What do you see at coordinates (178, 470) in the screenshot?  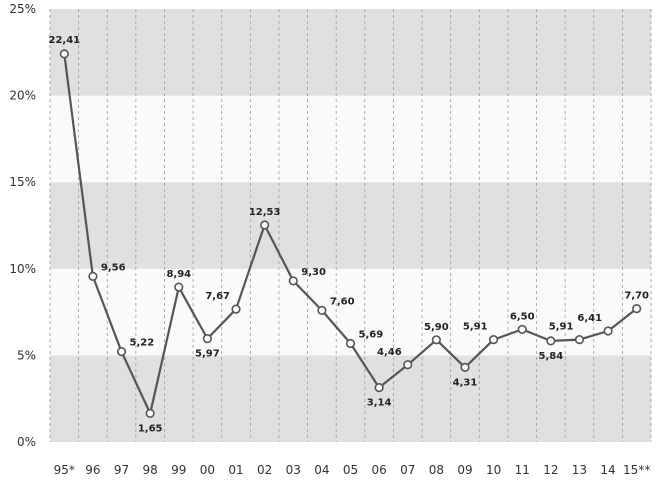 I see `x-tick-label: 99` at bounding box center [178, 470].